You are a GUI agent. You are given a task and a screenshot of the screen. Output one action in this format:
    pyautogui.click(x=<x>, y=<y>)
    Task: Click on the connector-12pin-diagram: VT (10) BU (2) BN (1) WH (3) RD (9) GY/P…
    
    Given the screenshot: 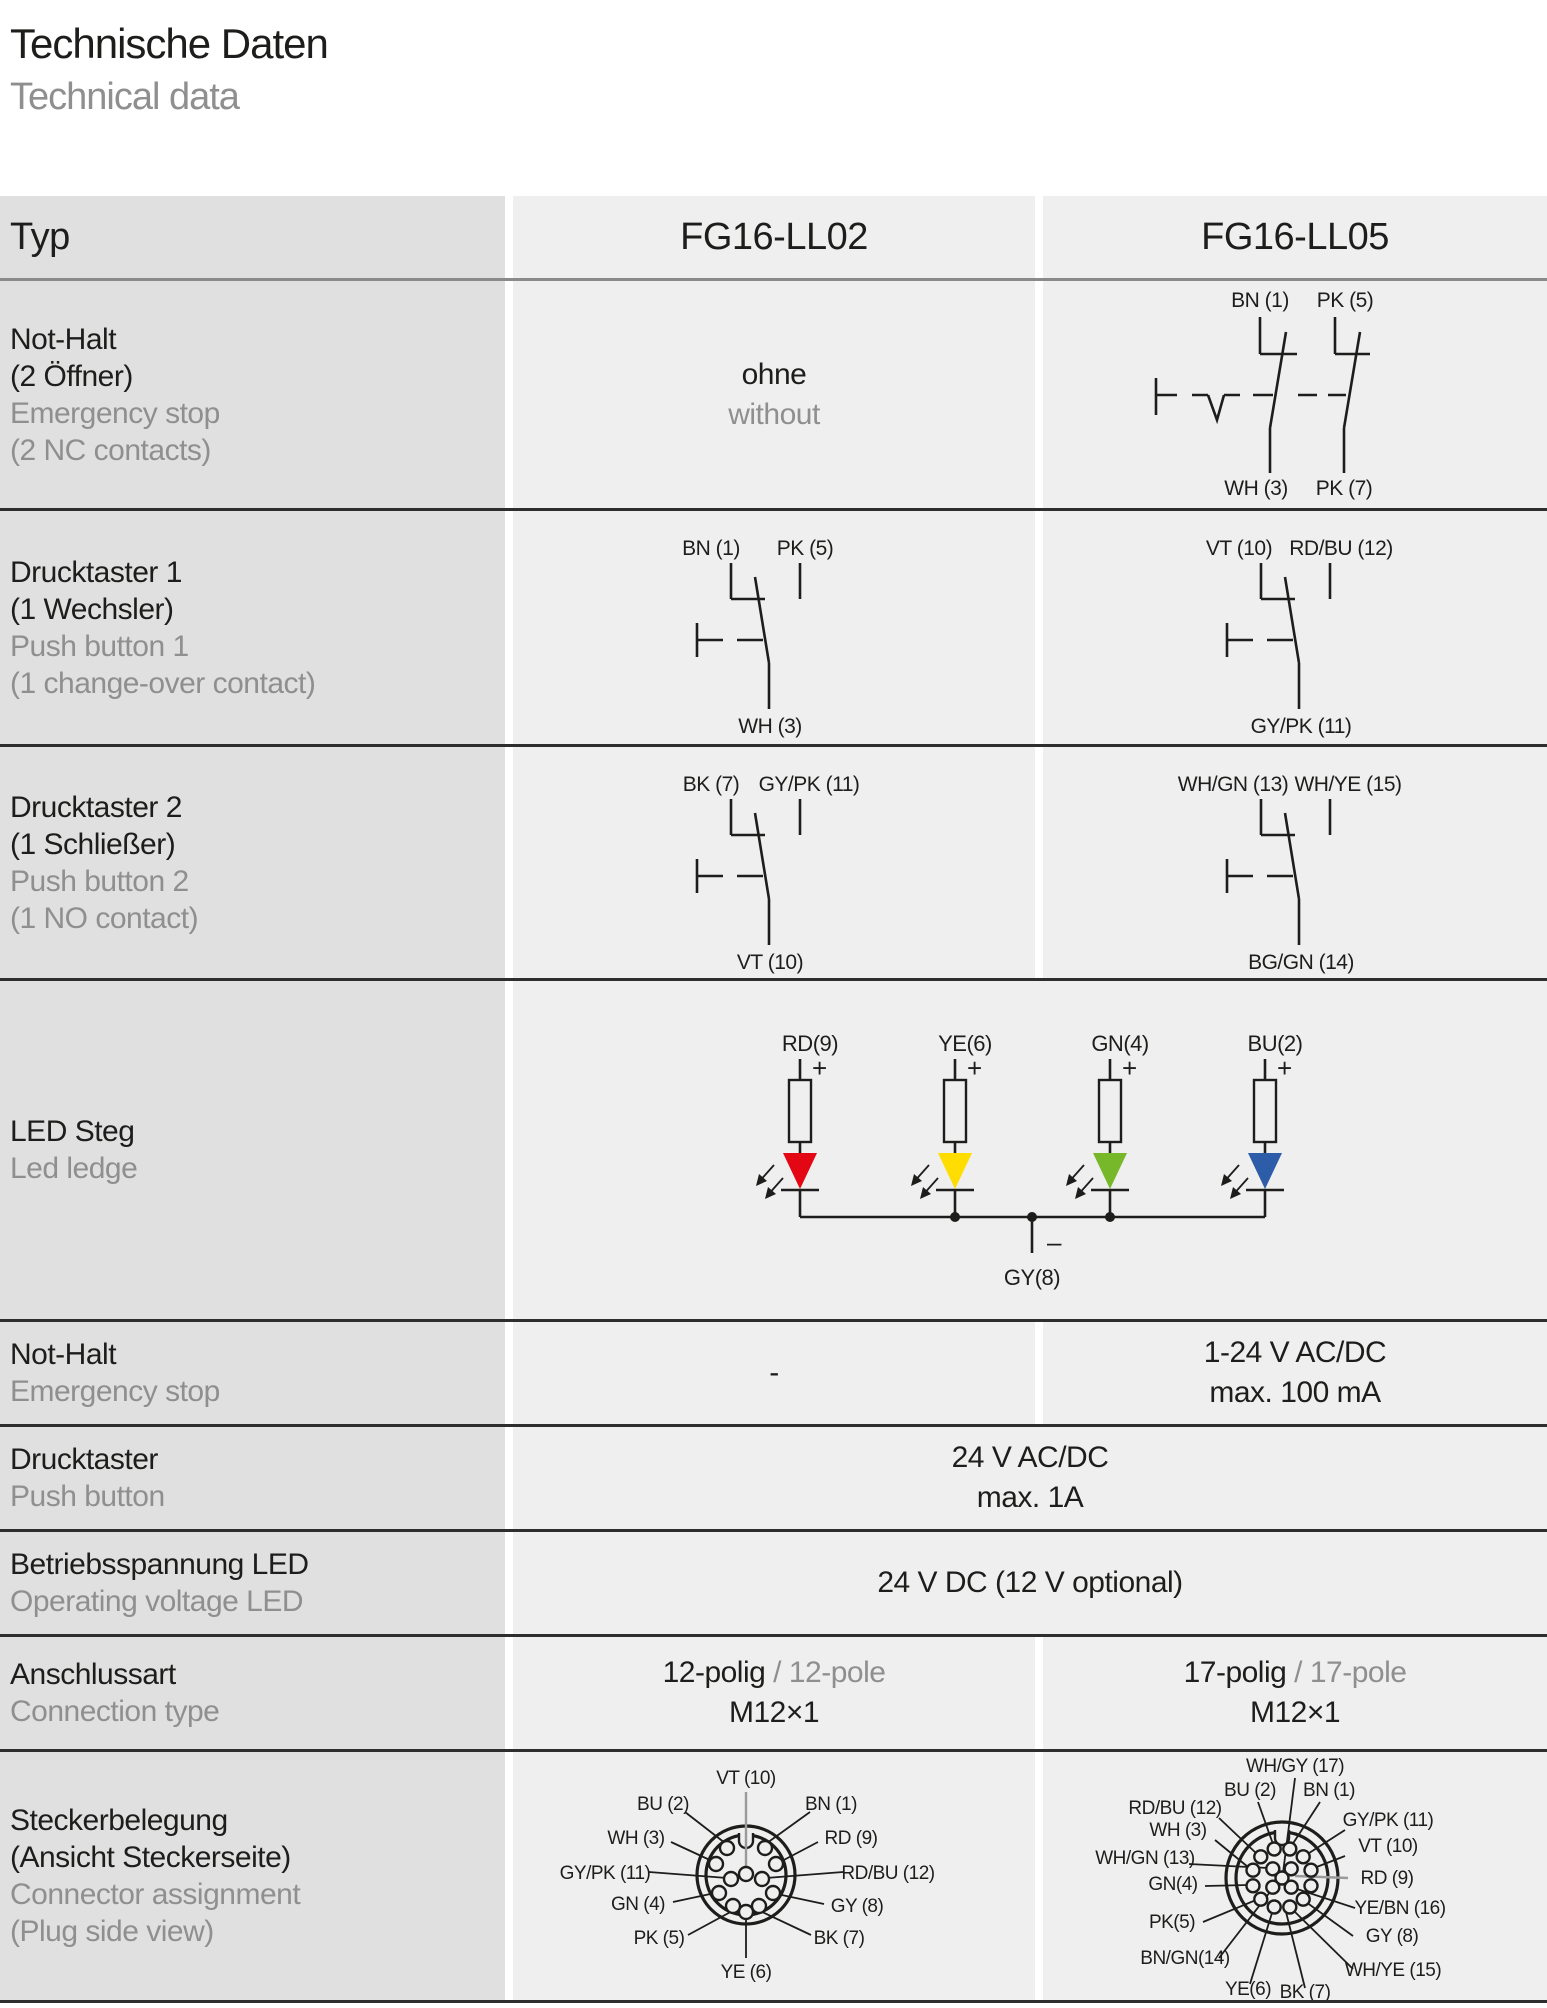 What is the action you would take?
    pyautogui.click(x=748, y=1875)
    